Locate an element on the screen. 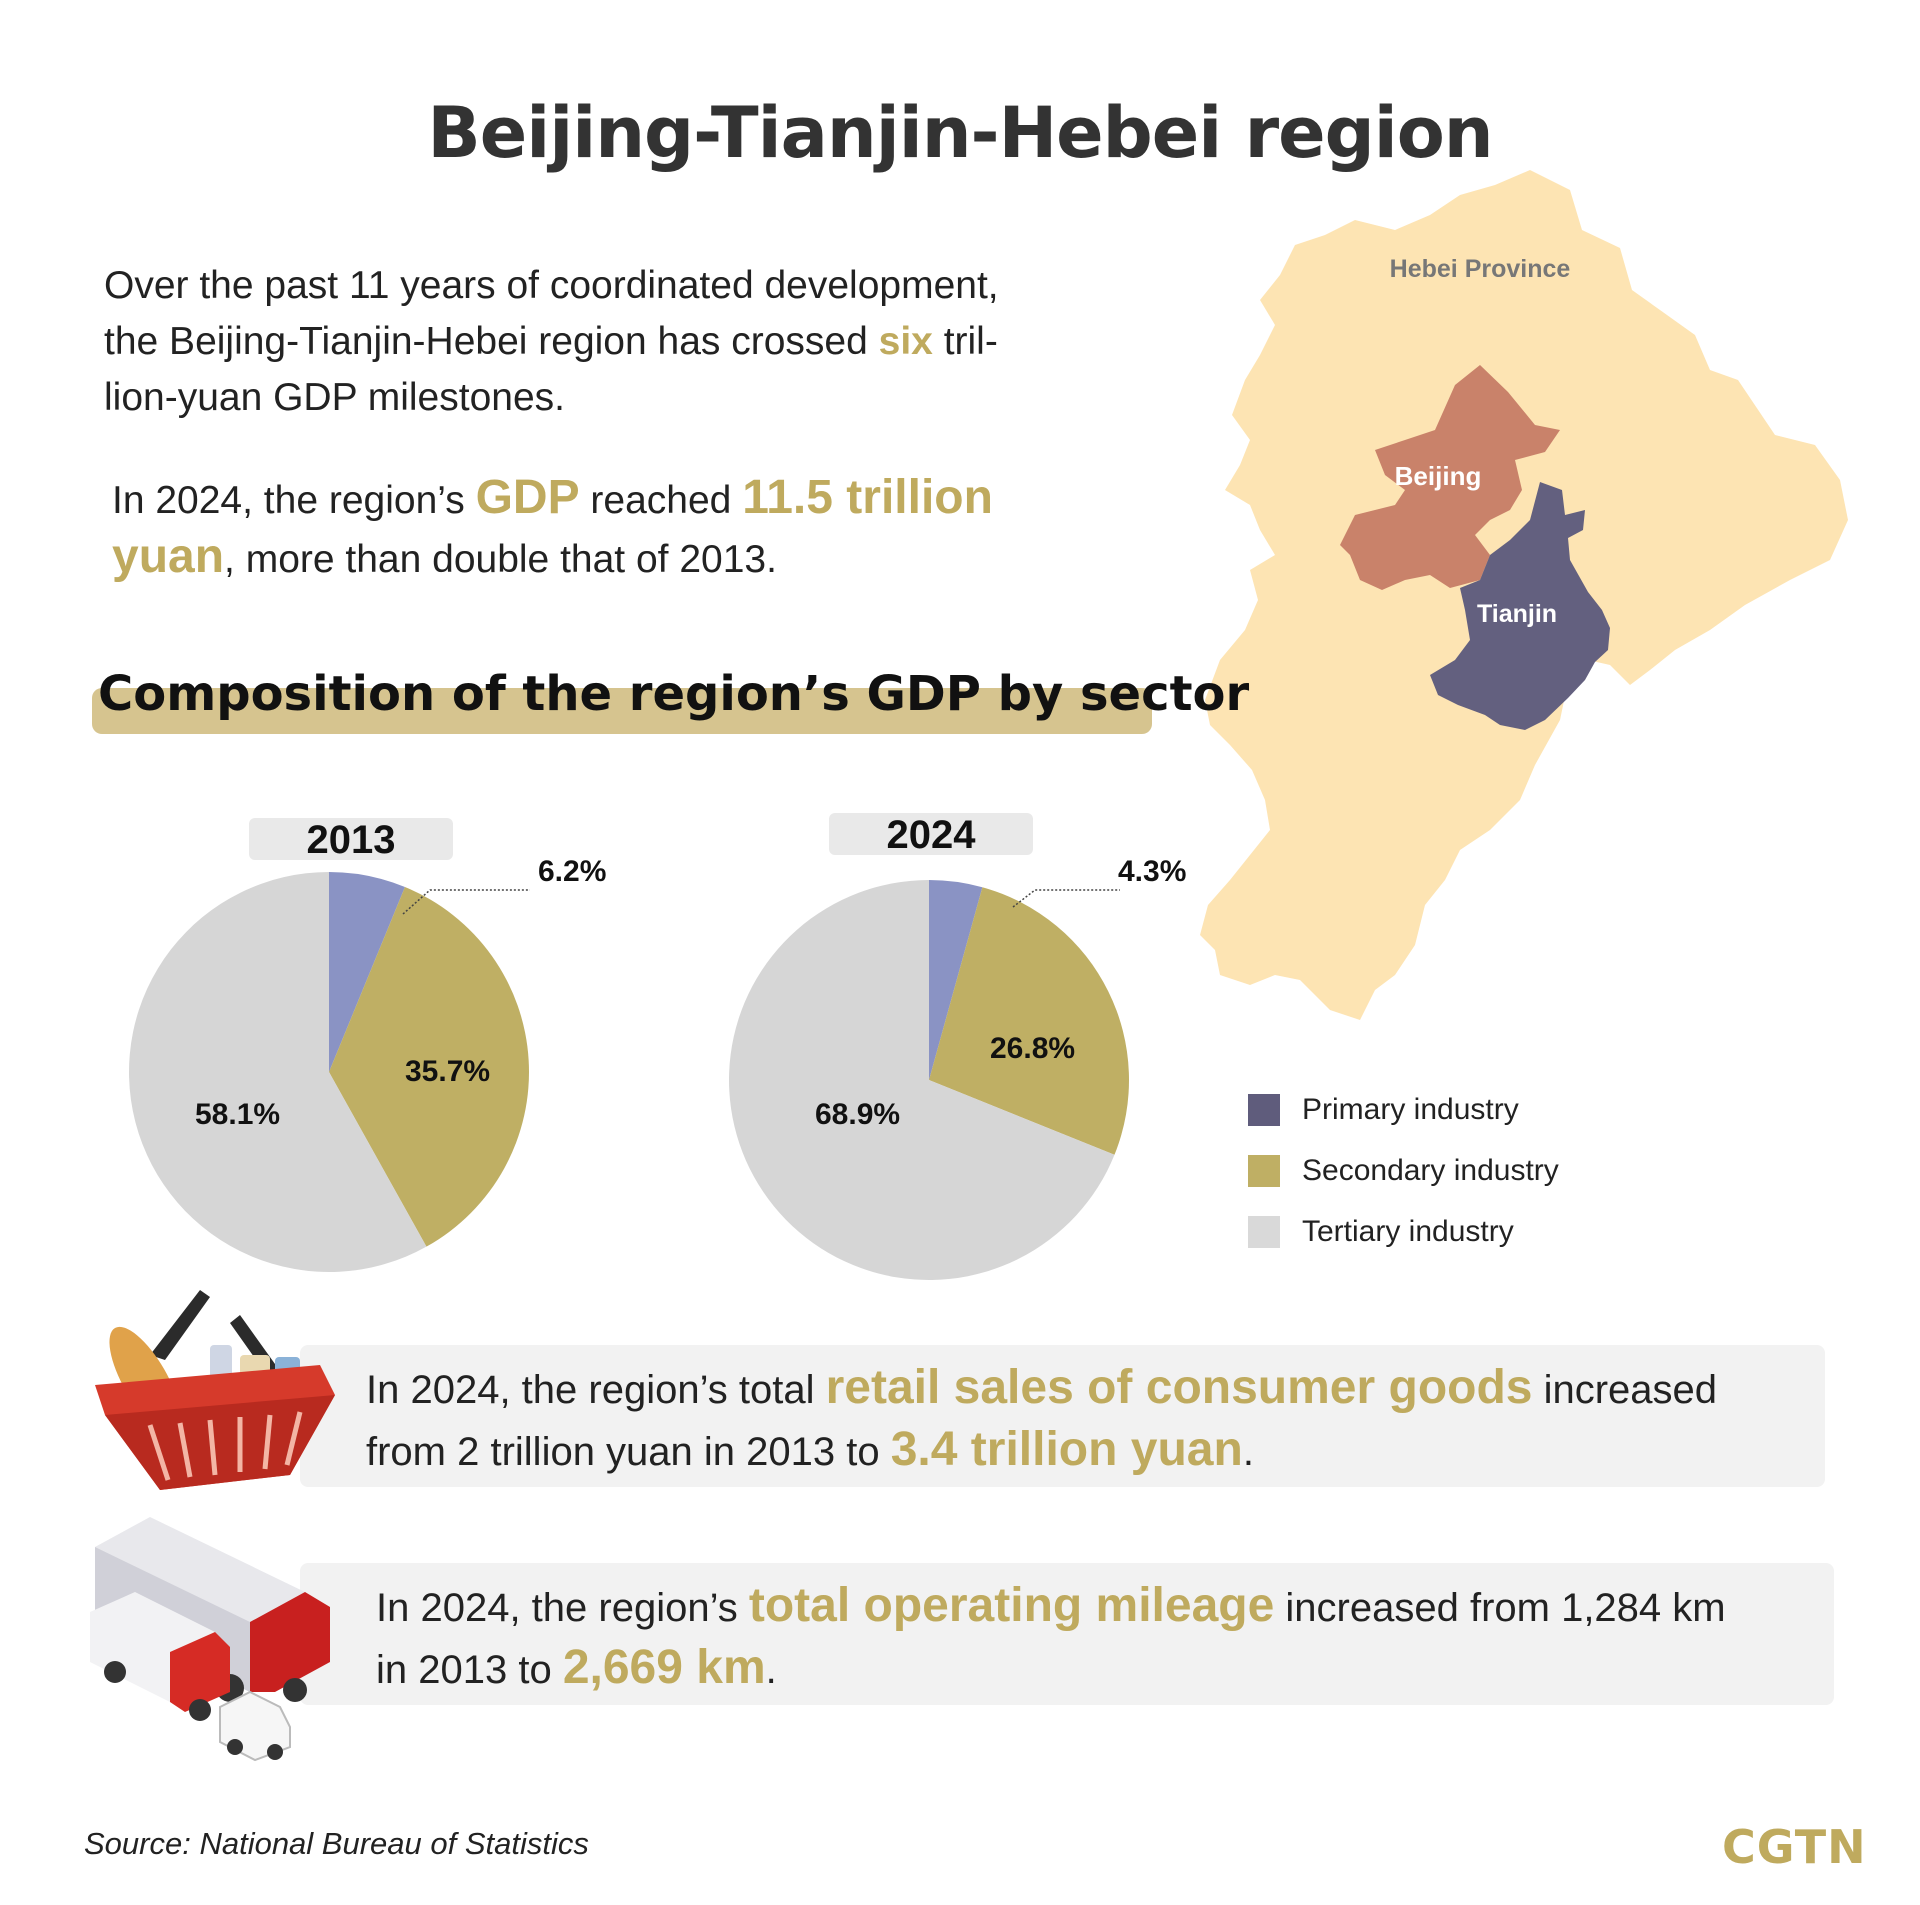  mileage-text-part: . is located at coordinates (771, 1670).